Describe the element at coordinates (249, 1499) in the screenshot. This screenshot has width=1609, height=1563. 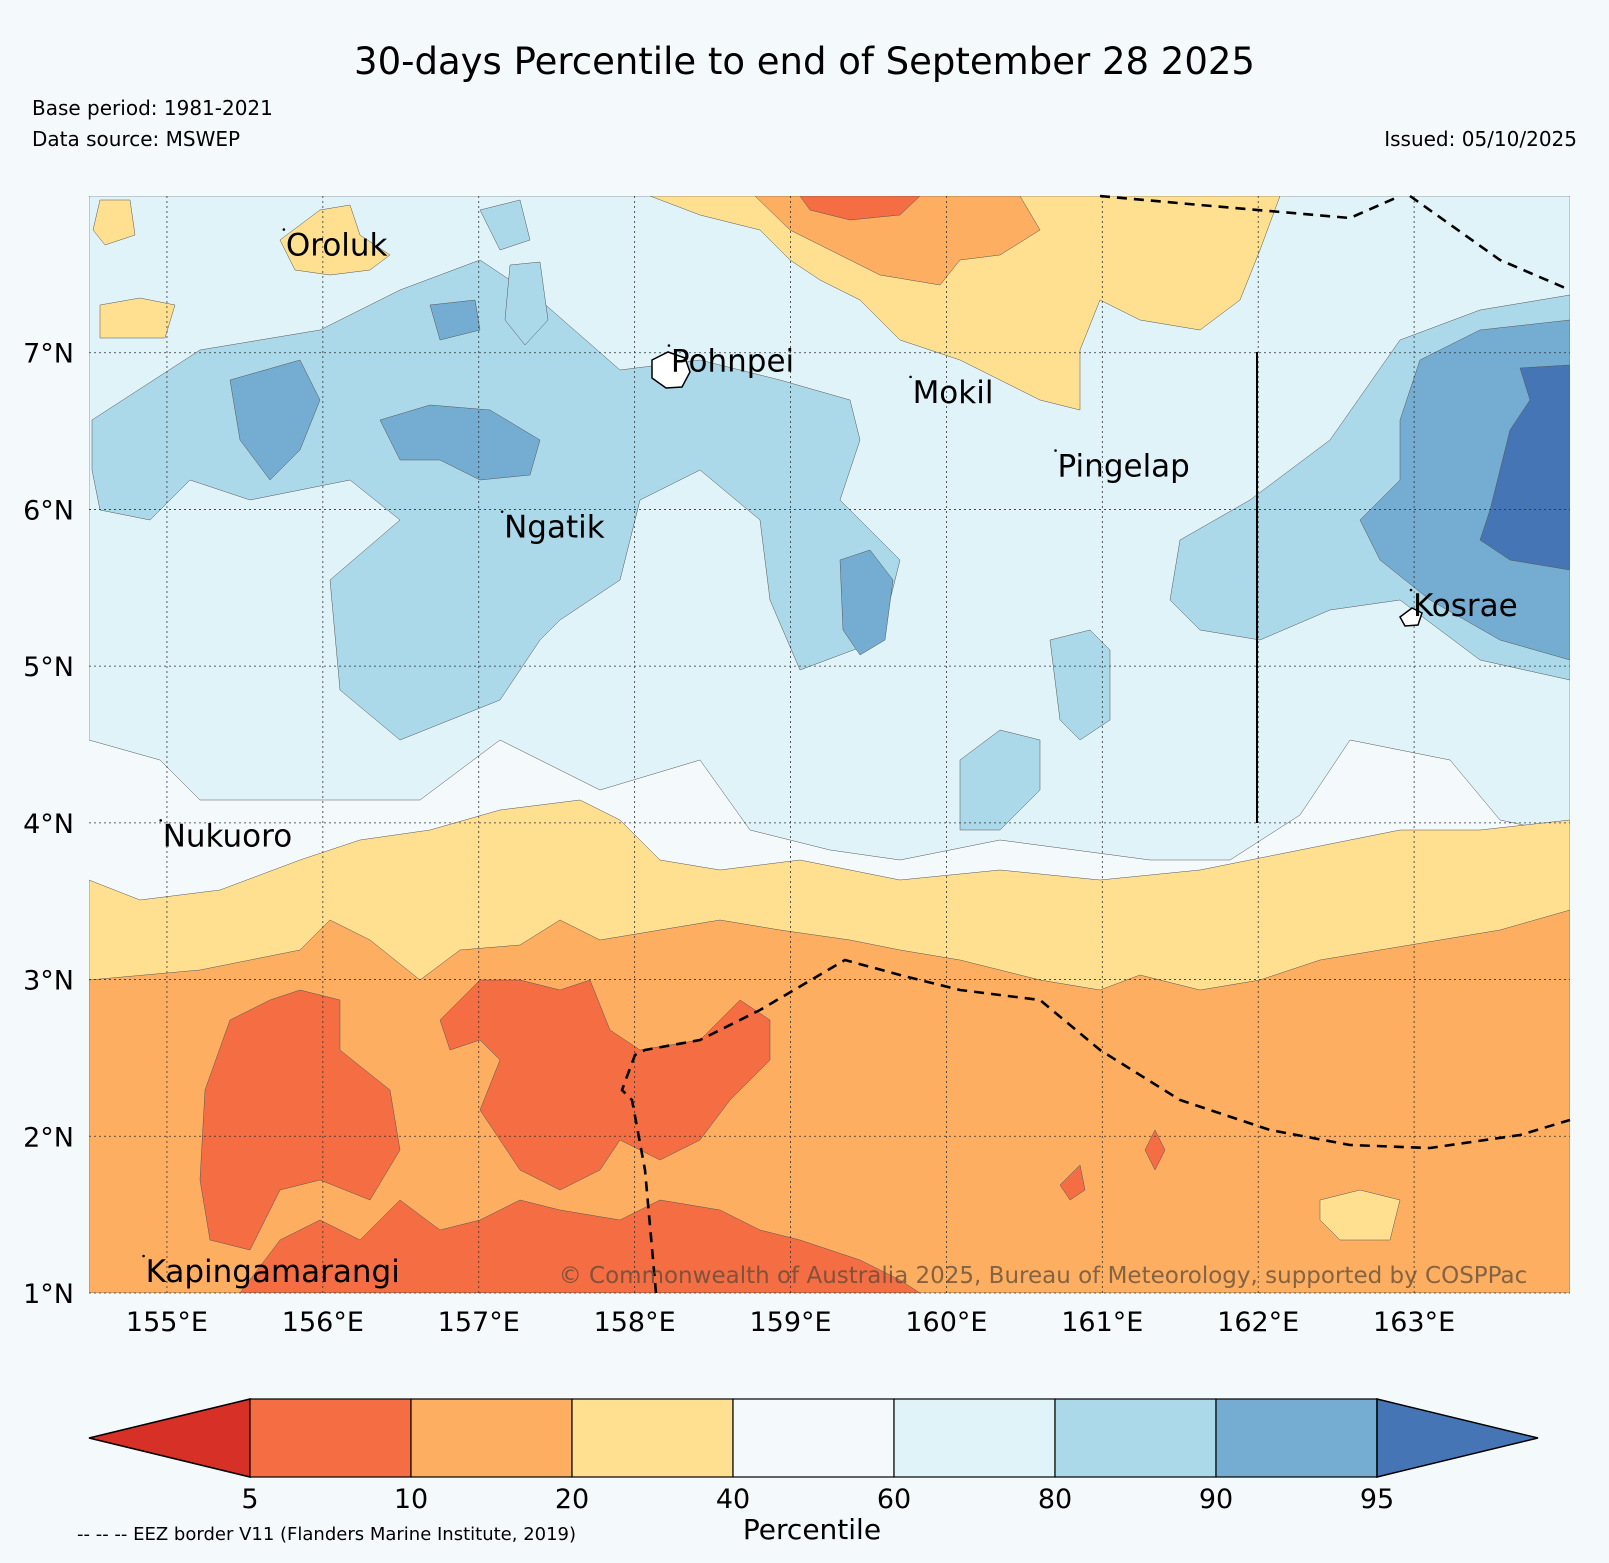
I see `colorbar-tick-label: 5` at that location.